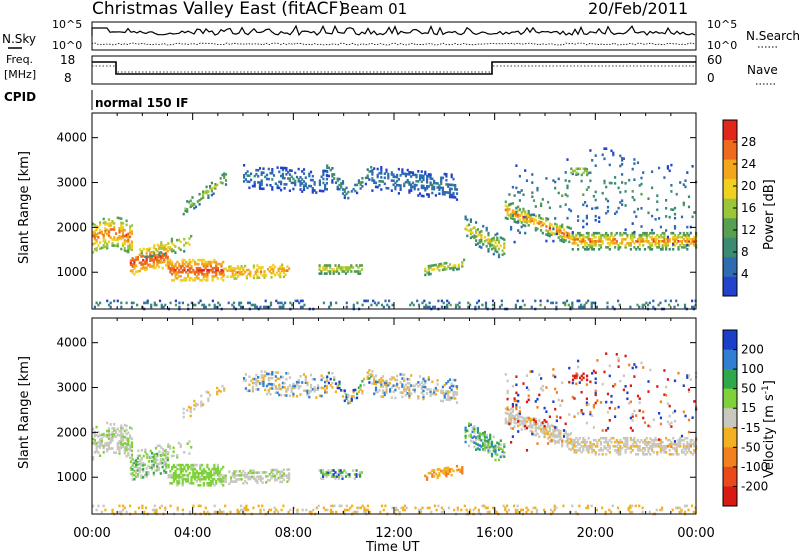 The image size is (800, 554). What do you see at coordinates (730, 437) in the screenshot?
I see `velocity-colorbar-segment` at bounding box center [730, 437].